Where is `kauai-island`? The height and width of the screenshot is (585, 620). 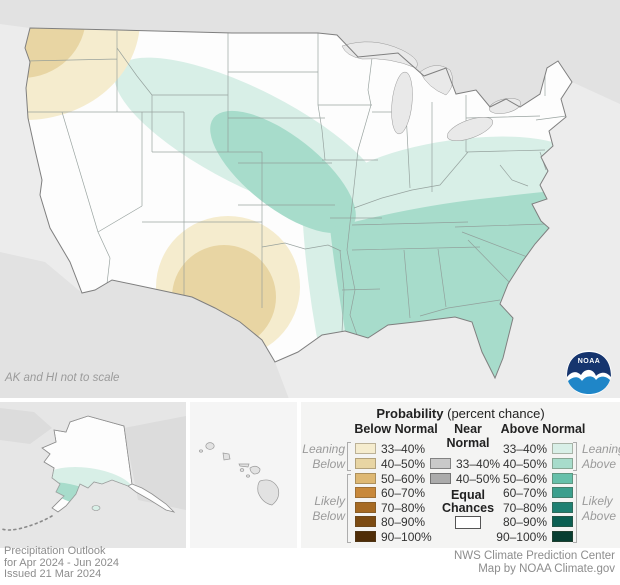
kauai-island is located at coordinates (210, 446).